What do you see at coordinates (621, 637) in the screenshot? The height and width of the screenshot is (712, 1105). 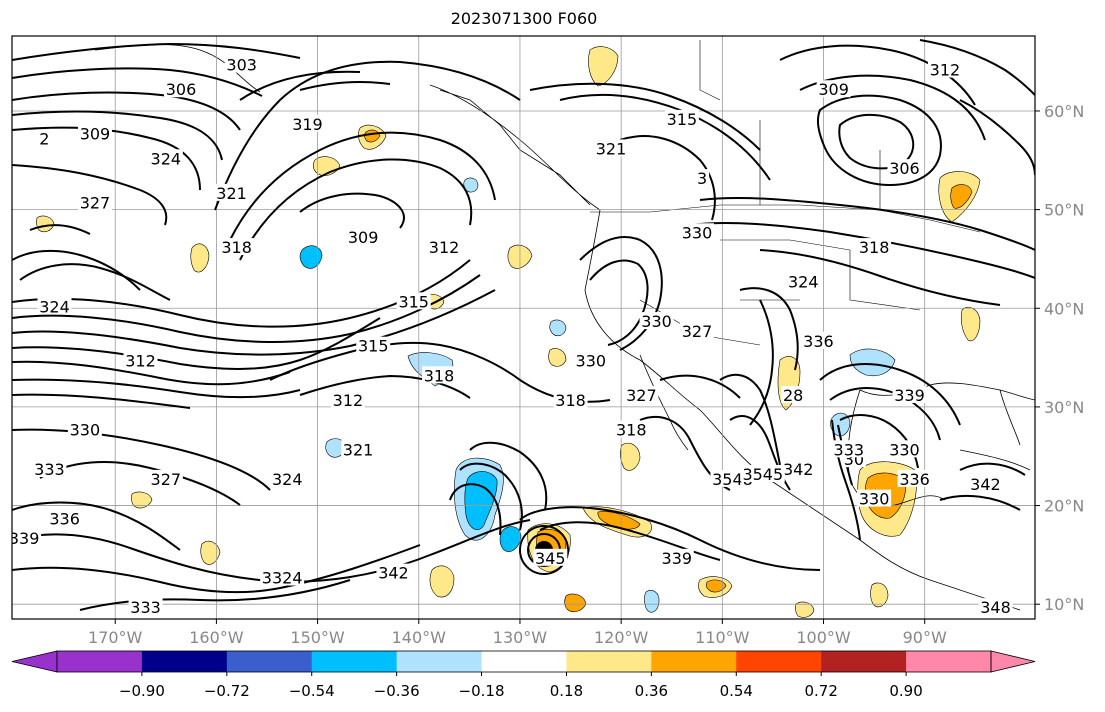 I see `lon-tick-label: 120°W` at bounding box center [621, 637].